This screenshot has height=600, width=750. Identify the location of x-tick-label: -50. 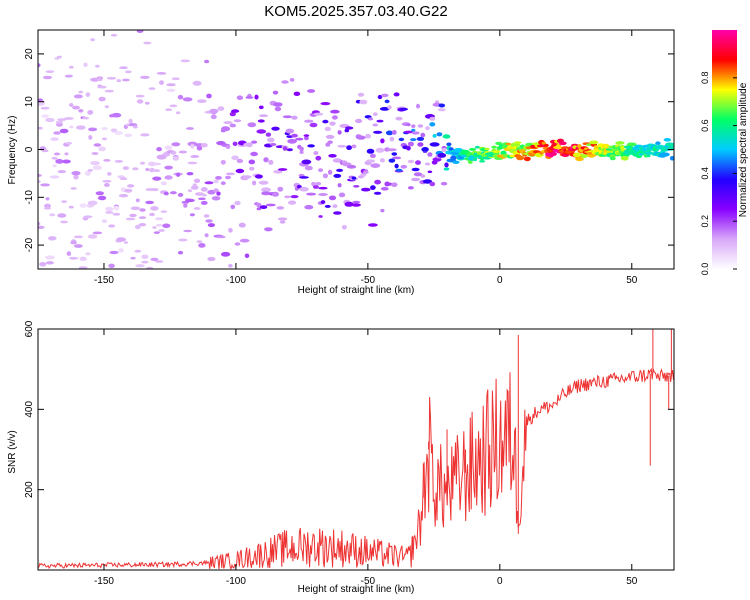
(368, 581).